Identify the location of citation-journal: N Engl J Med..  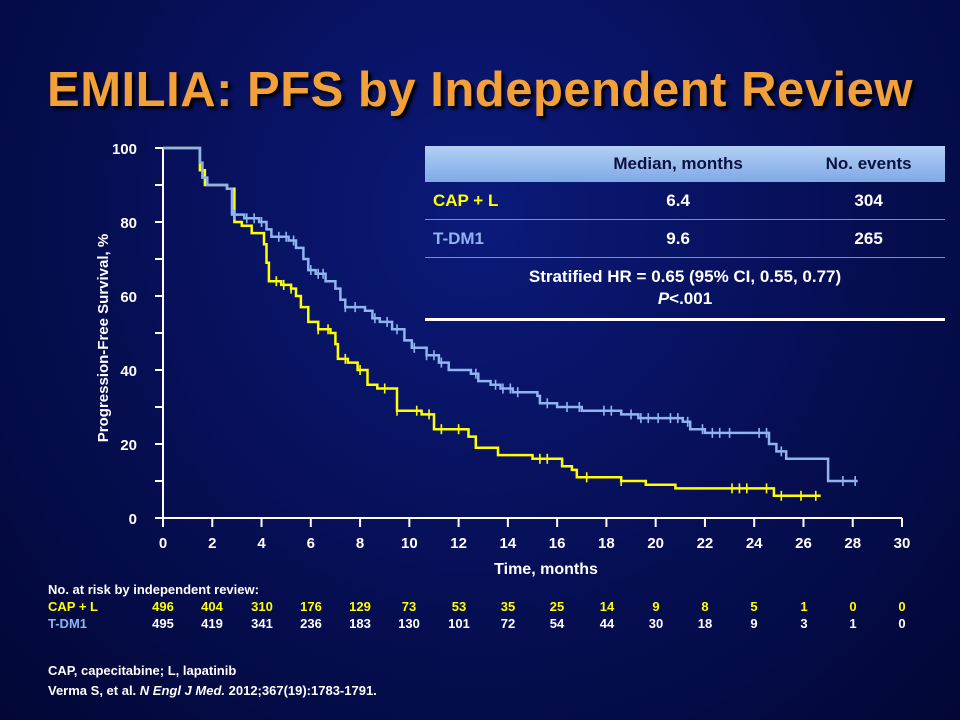
(182, 690).